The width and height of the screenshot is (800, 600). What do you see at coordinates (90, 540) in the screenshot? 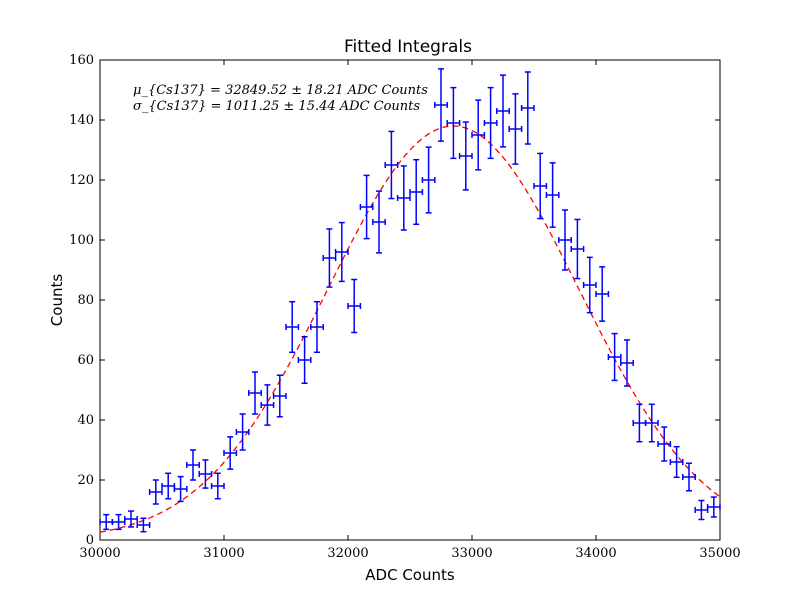
I see `y-tick-label: 0` at bounding box center [90, 540].